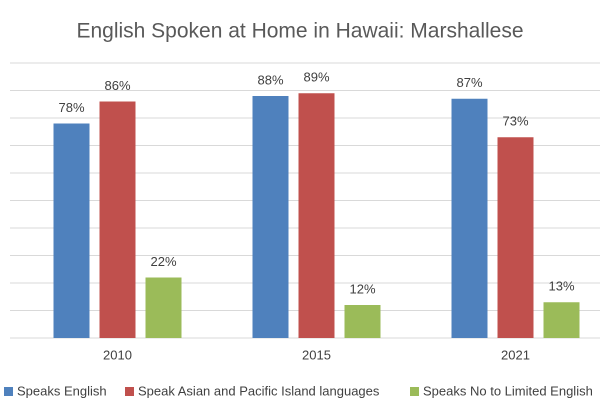 Image resolution: width=600 pixels, height=417 pixels. What do you see at coordinates (561, 286) in the screenshot?
I see `data-label: 13%` at bounding box center [561, 286].